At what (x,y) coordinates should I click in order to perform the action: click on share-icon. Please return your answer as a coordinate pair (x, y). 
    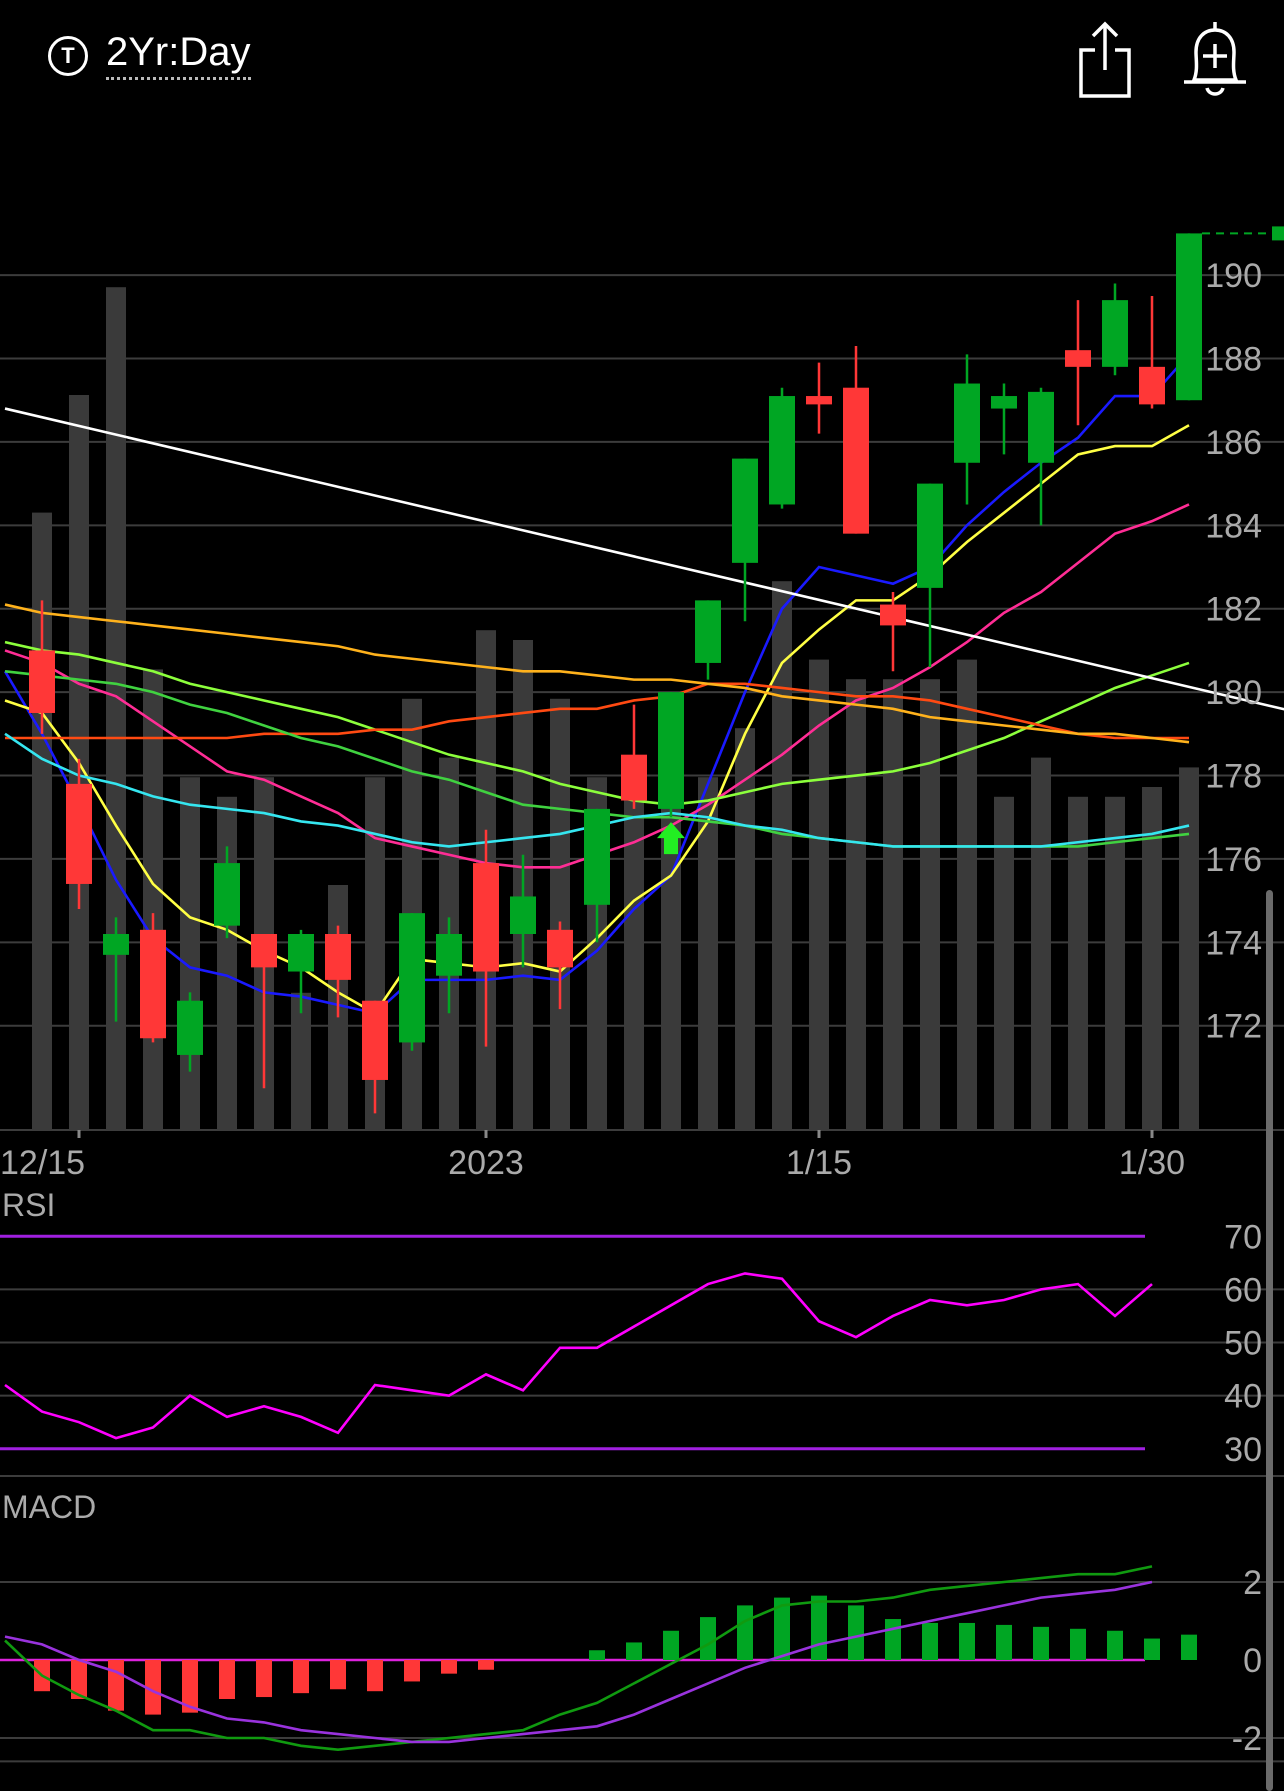
    Looking at the image, I should click on (1105, 59).